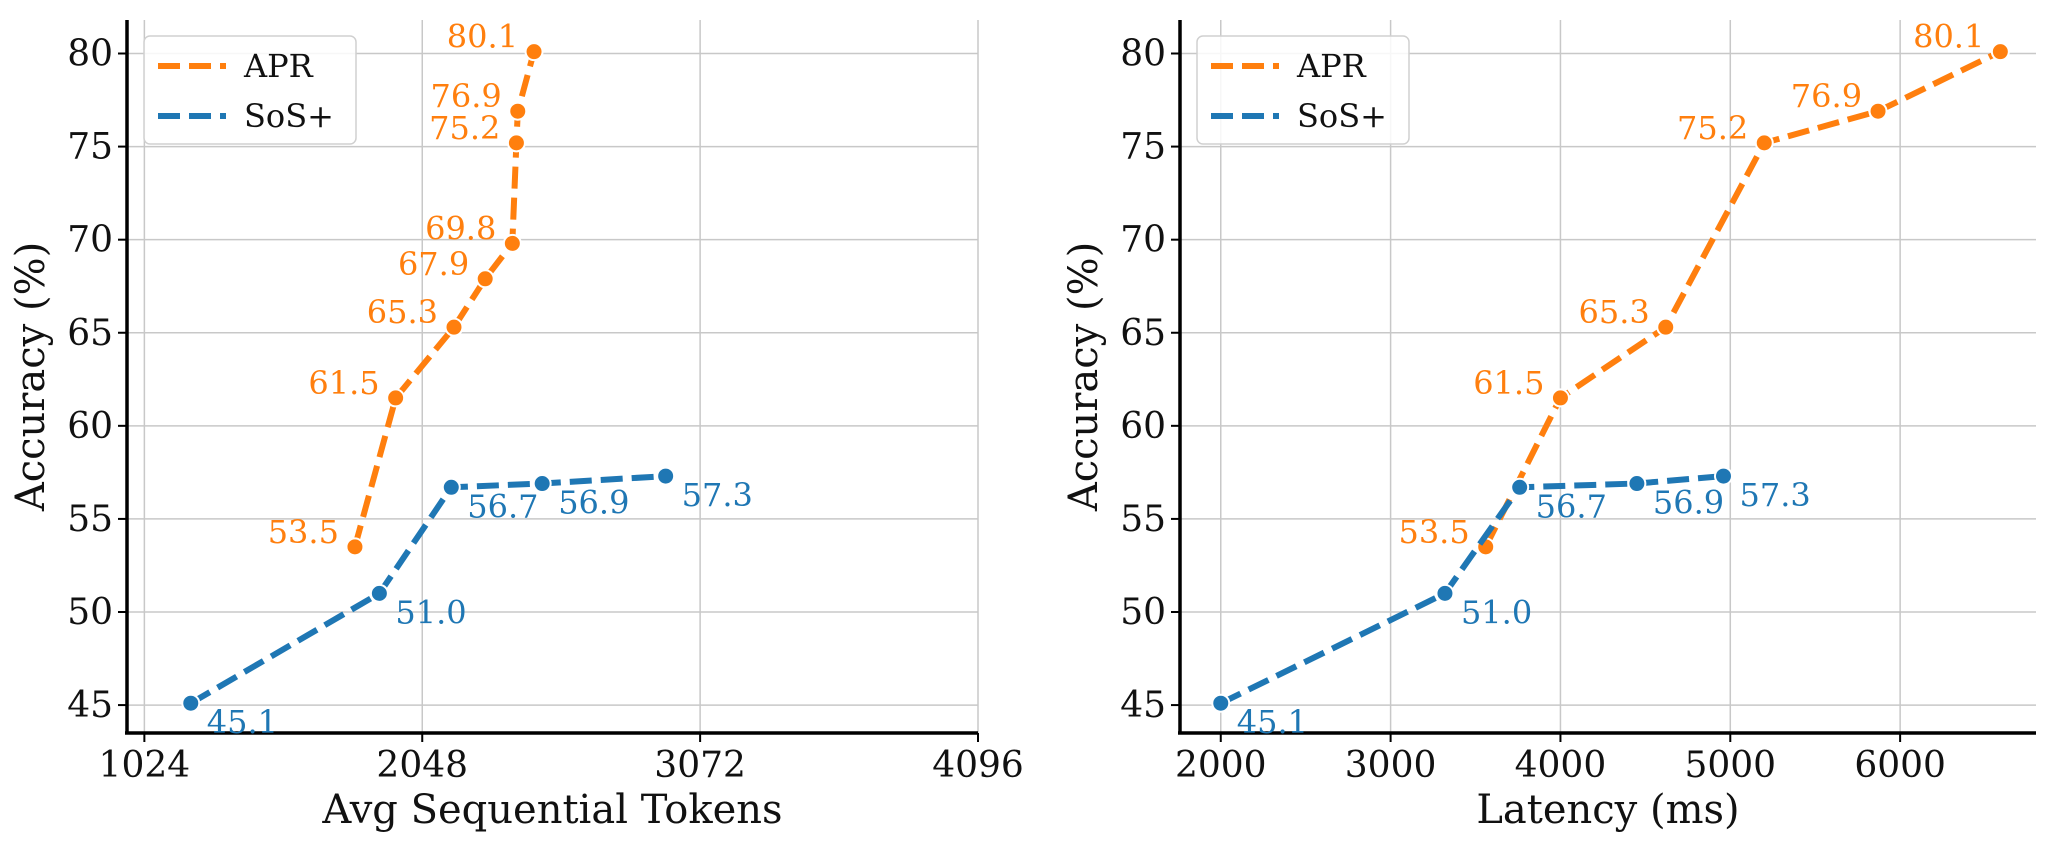 This screenshot has height=850, width=2049. What do you see at coordinates (406, 287) in the screenshot?
I see `series-apr: 53.5 61.5 65.3 67.969.8 75.276.9 80.1` at bounding box center [406, 287].